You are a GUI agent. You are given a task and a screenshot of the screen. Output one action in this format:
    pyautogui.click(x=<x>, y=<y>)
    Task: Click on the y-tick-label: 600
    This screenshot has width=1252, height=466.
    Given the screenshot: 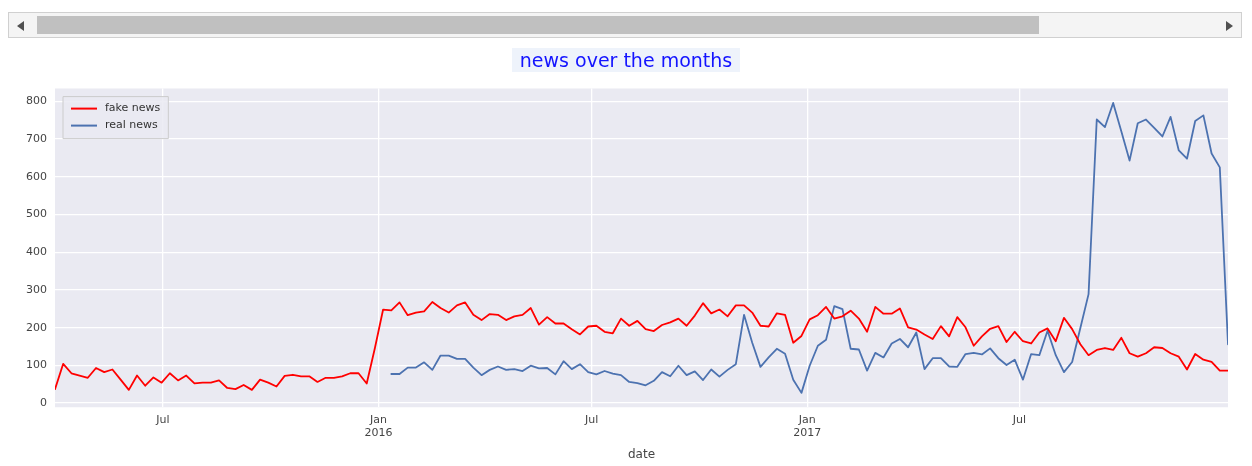 What is the action you would take?
    pyautogui.click(x=36, y=176)
    